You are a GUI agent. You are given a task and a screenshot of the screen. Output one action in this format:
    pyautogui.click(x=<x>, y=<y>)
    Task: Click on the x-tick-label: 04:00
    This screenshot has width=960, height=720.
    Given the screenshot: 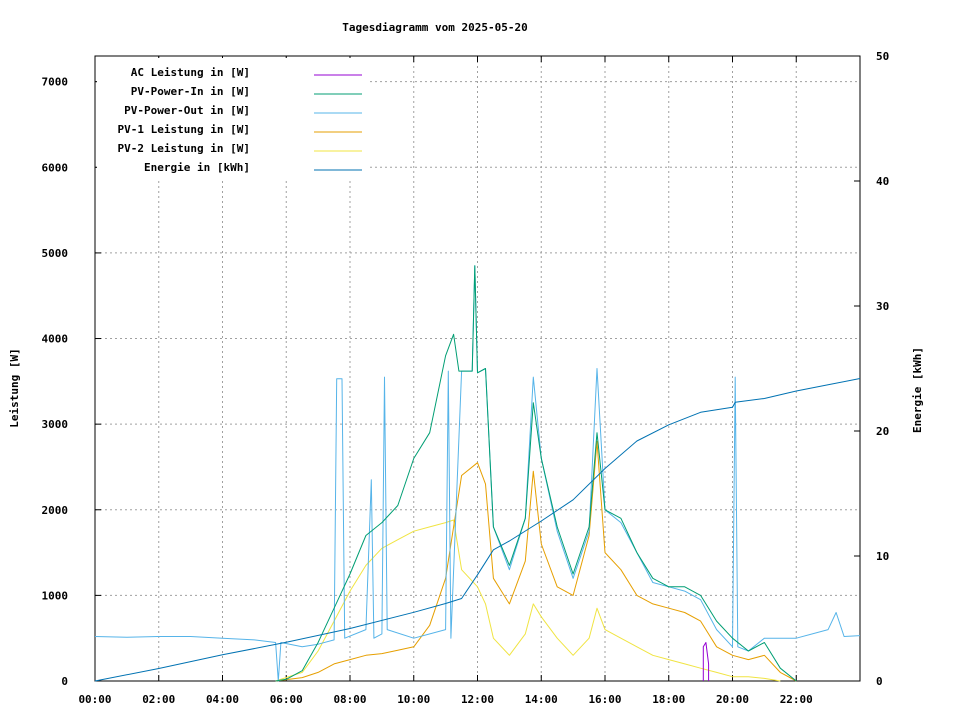 What is the action you would take?
    pyautogui.click(x=222, y=699)
    